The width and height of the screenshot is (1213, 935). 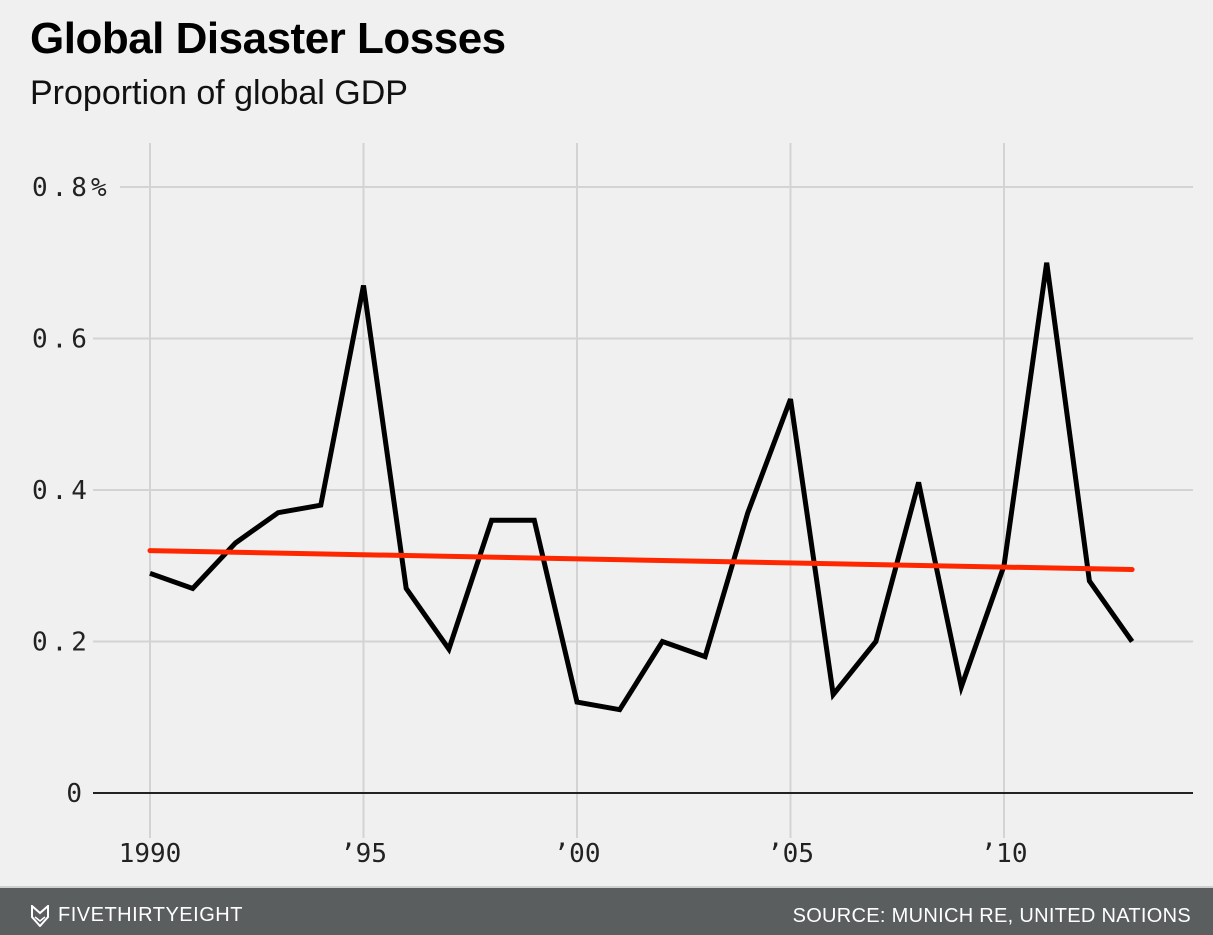 What do you see at coordinates (150, 915) in the screenshot?
I see `brand-name: FIVETHIRTYEIGHT` at bounding box center [150, 915].